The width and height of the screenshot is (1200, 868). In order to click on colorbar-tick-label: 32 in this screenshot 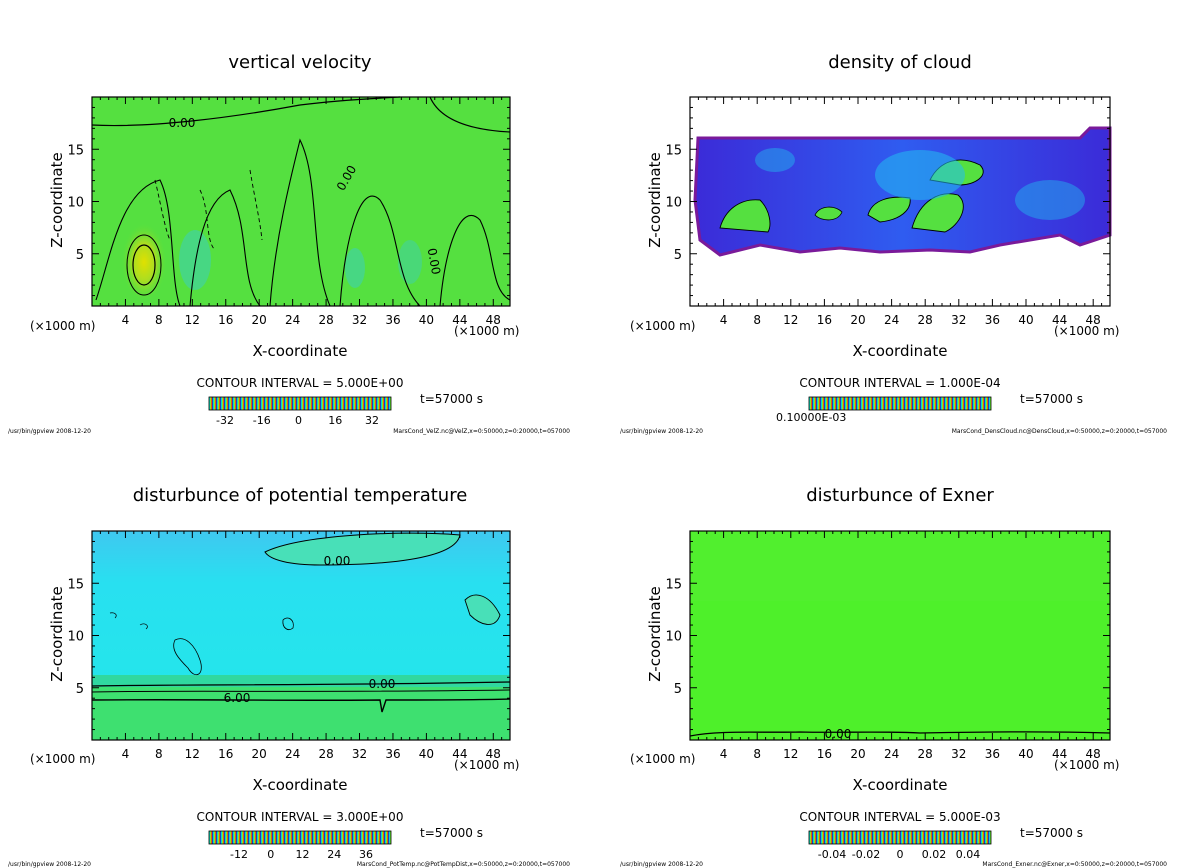, I will do `click(372, 420)`.